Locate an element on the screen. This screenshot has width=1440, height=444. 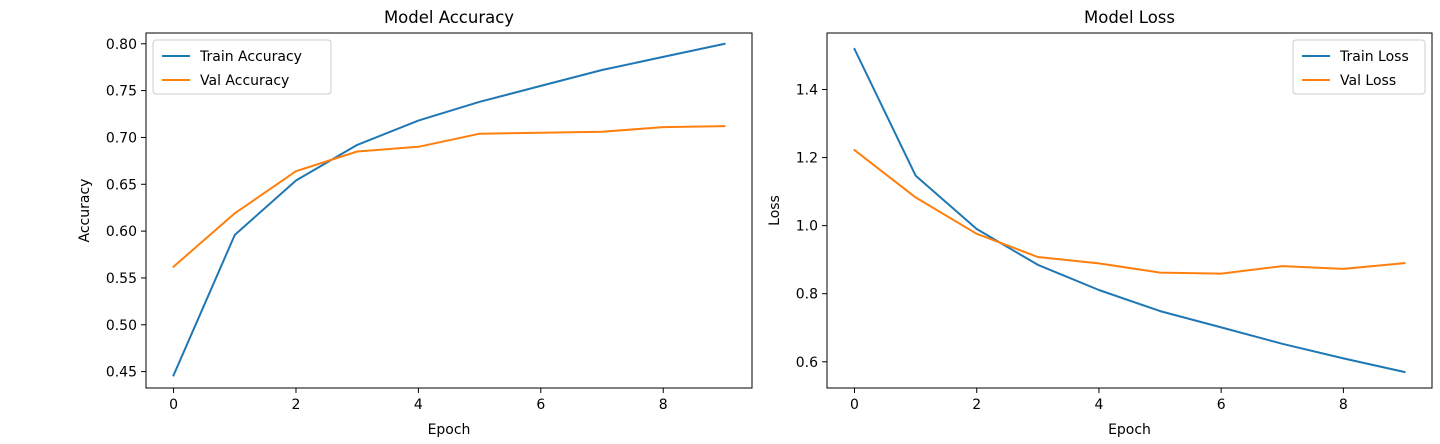
accuracy-legend-label: Val Accuracy is located at coordinates (244, 81).